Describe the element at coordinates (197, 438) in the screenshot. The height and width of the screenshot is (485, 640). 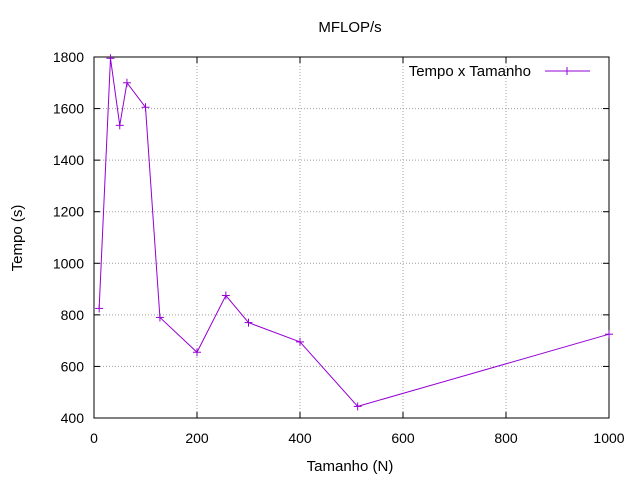
I see `x-tick-label: 200` at that location.